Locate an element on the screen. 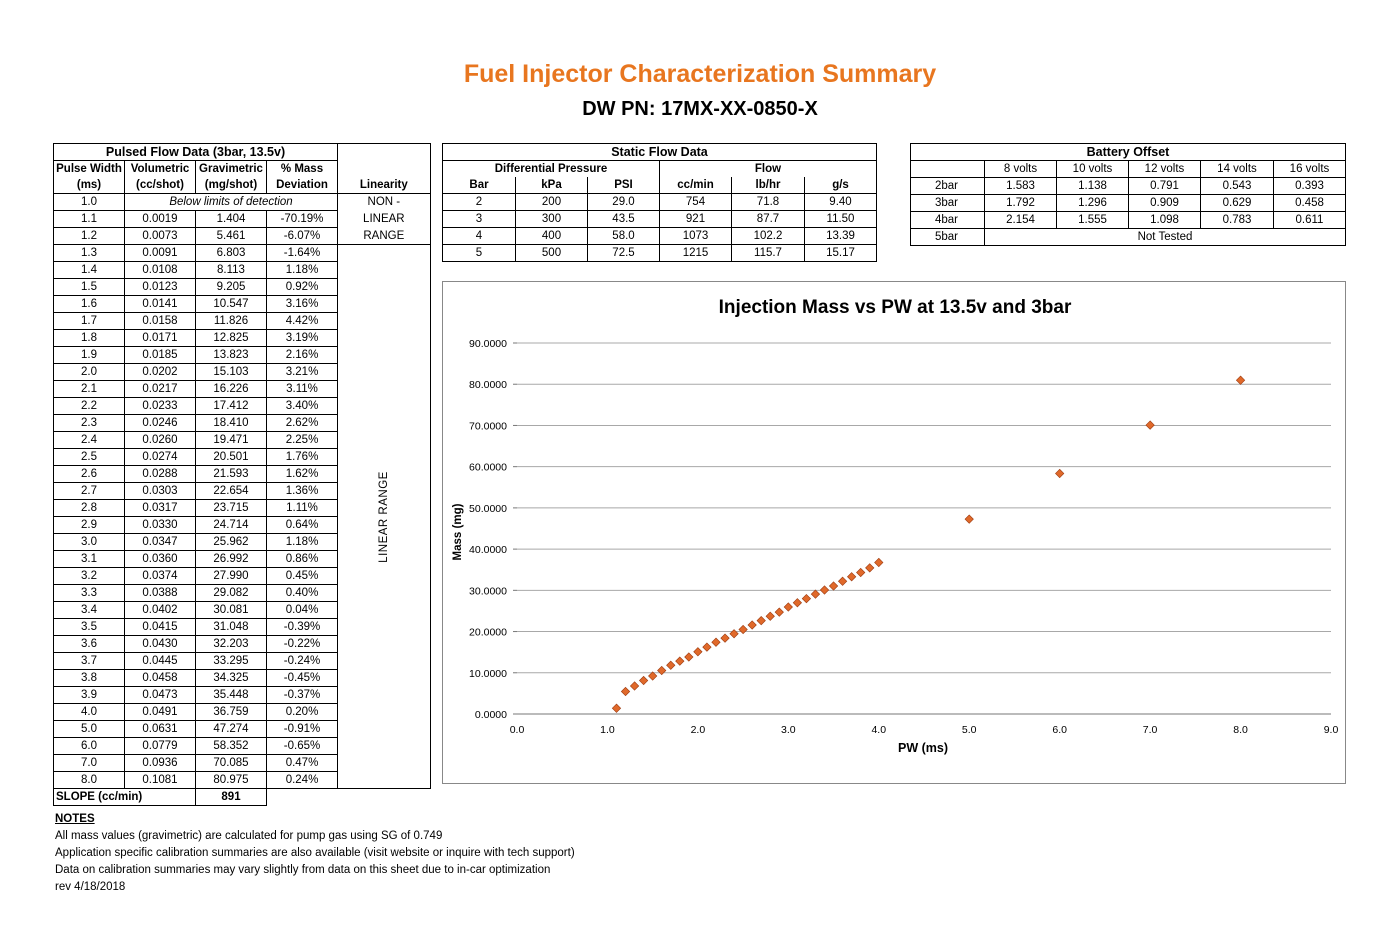  deviation-cell: 1.62% is located at coordinates (302, 474).